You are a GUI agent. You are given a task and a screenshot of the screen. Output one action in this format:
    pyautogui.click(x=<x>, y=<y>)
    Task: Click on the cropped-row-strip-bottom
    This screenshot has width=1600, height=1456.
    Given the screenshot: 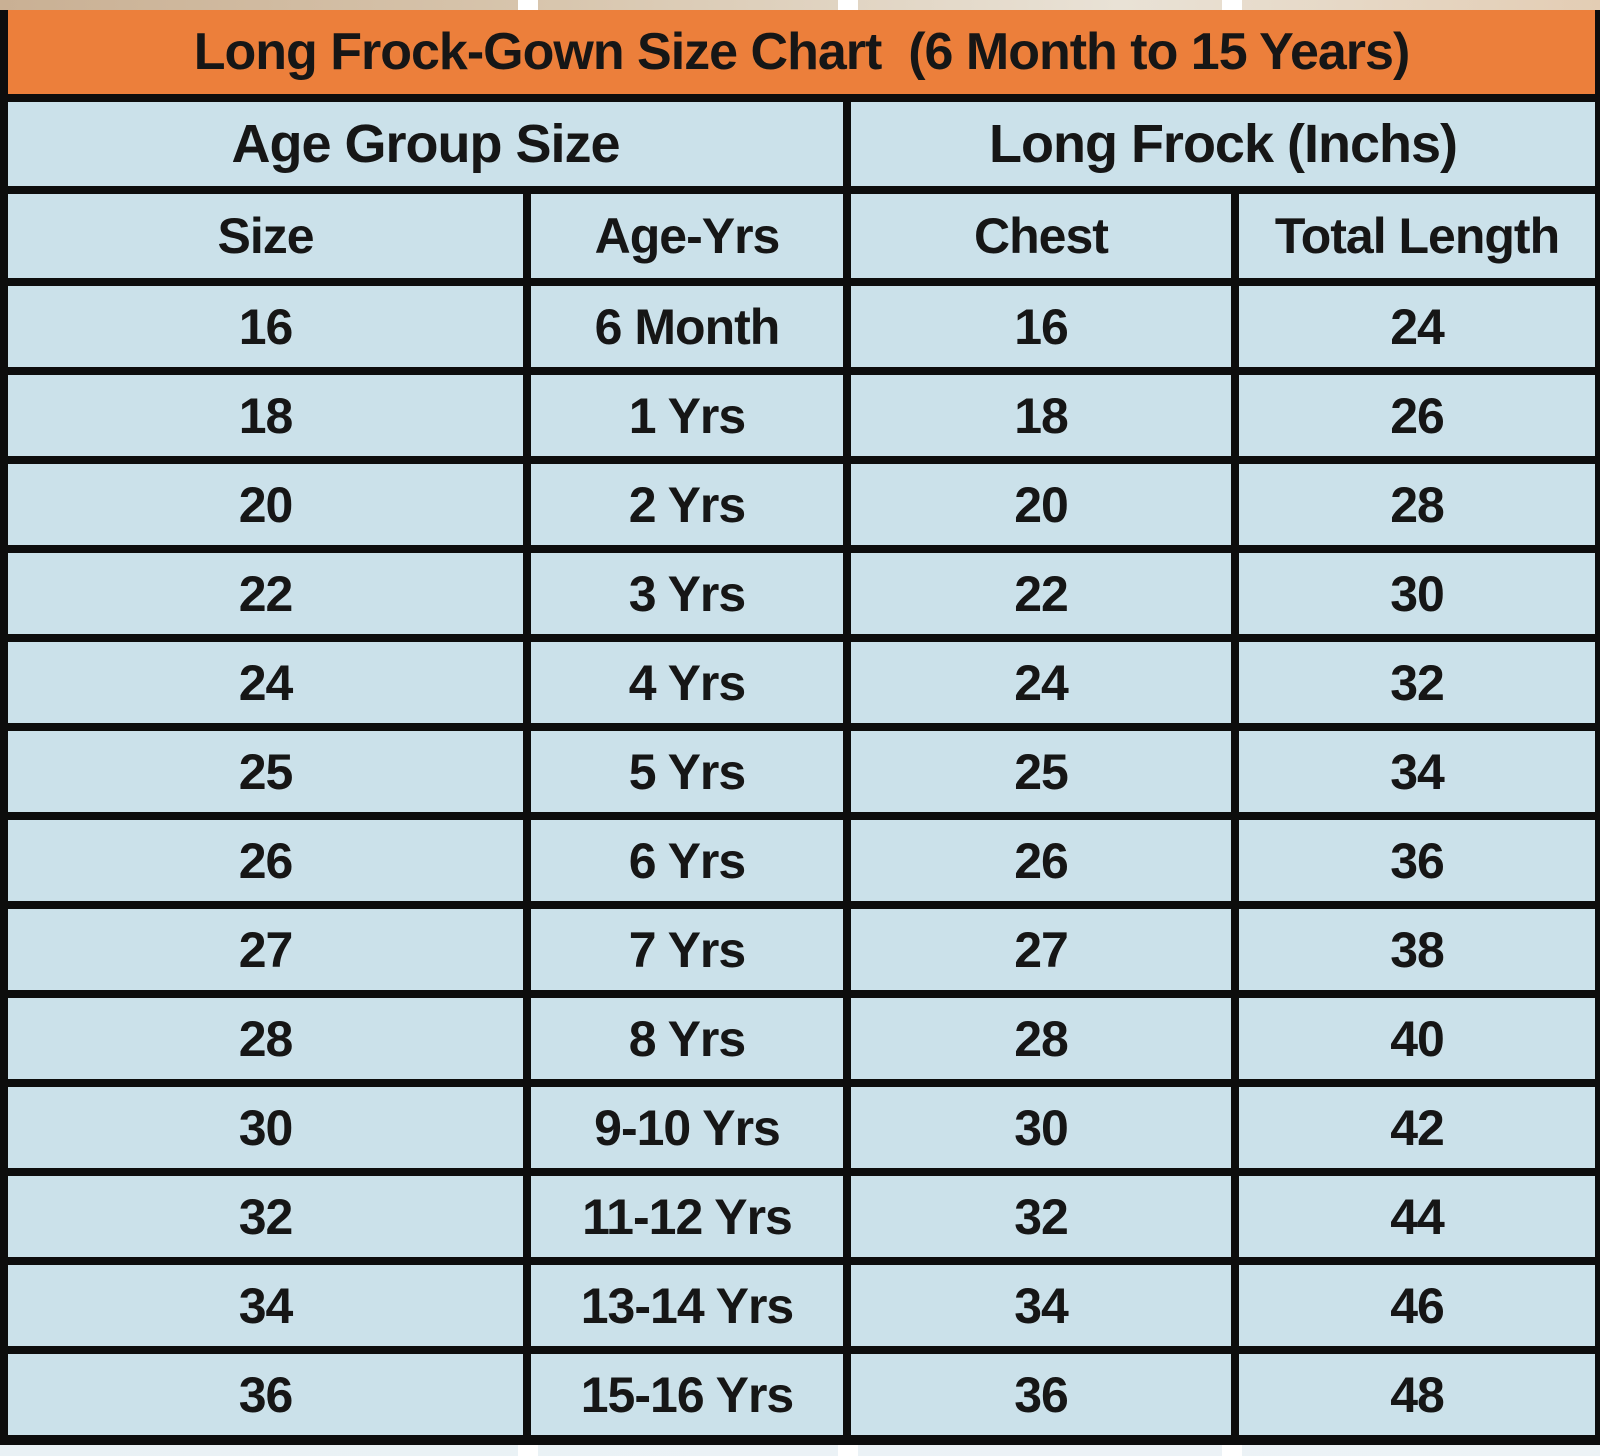 What is the action you would take?
    pyautogui.click(x=800, y=1450)
    